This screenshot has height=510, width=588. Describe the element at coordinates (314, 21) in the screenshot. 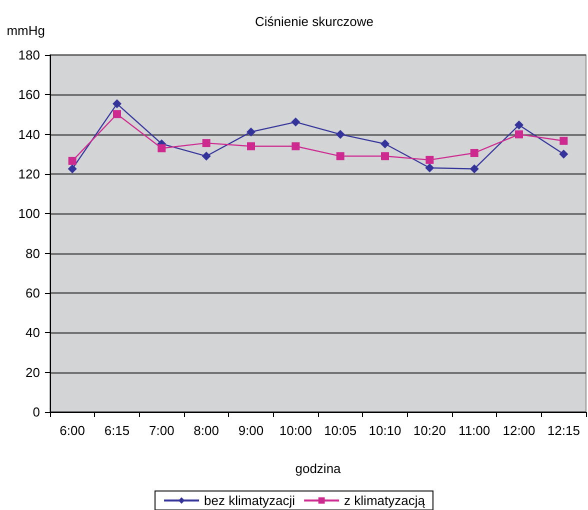

I see `chart-title: Ciśnienie skurczowe` at that location.